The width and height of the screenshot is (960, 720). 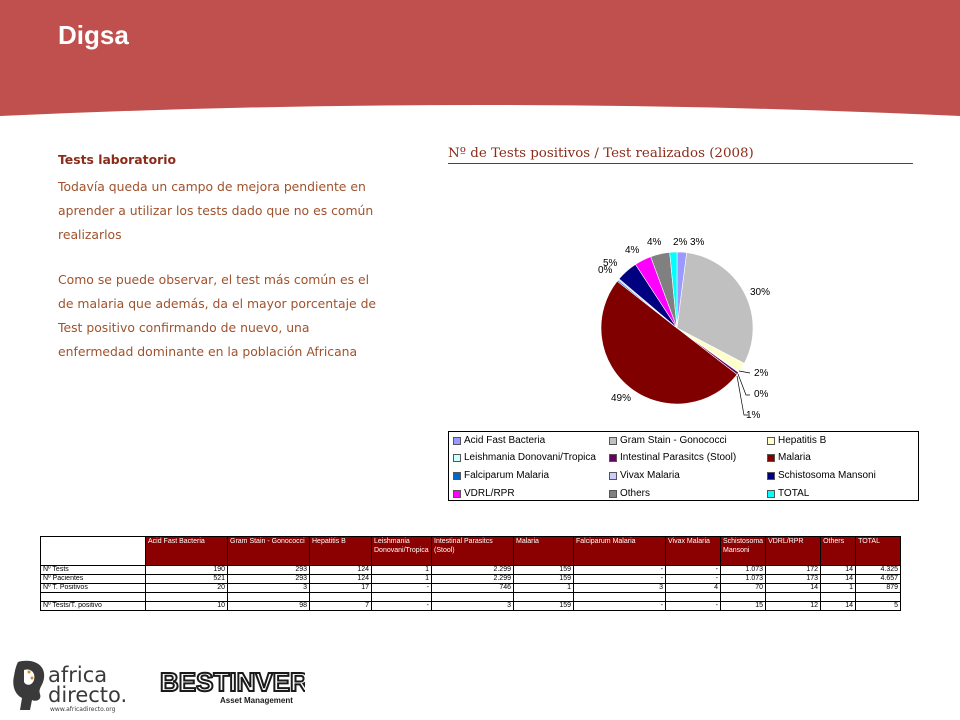 I want to click on table-cell: 1.073, so click(x=743, y=570).